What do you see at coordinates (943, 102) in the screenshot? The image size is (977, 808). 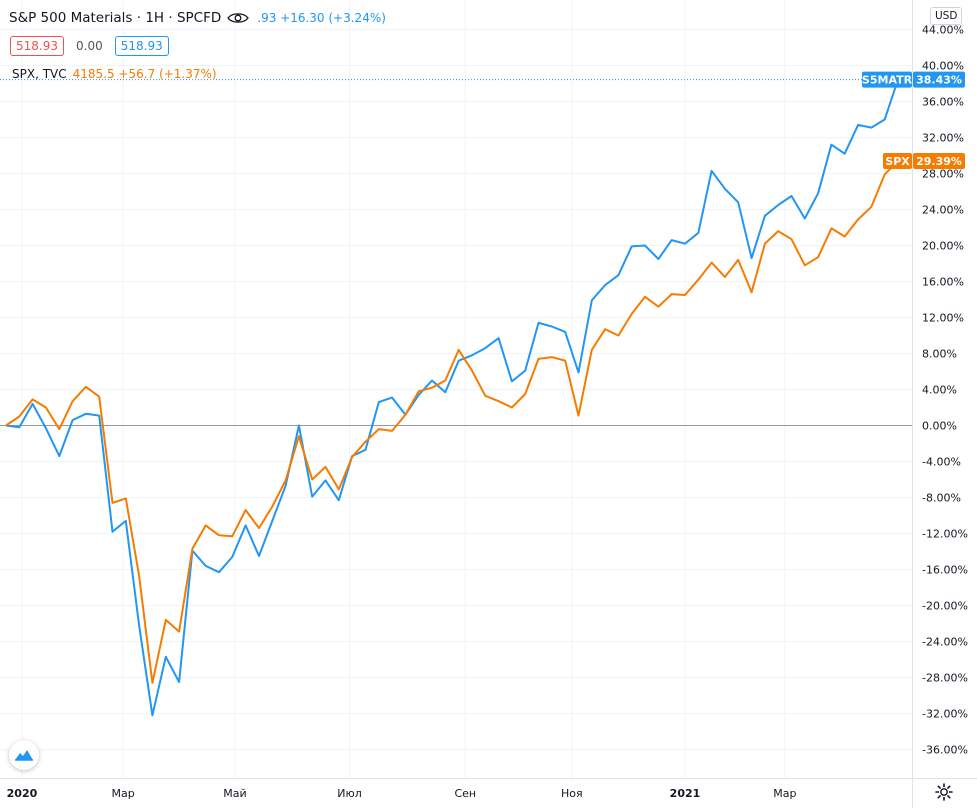 I see `y-tick-label: 36.00%` at bounding box center [943, 102].